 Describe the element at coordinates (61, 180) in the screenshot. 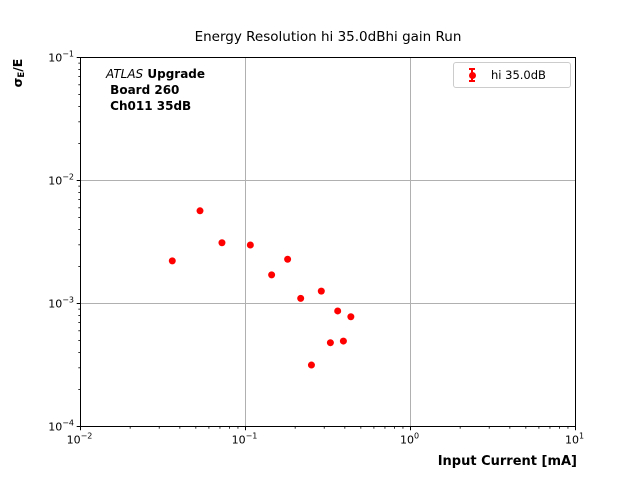

I see `y-tick-label: 10⁻²` at that location.